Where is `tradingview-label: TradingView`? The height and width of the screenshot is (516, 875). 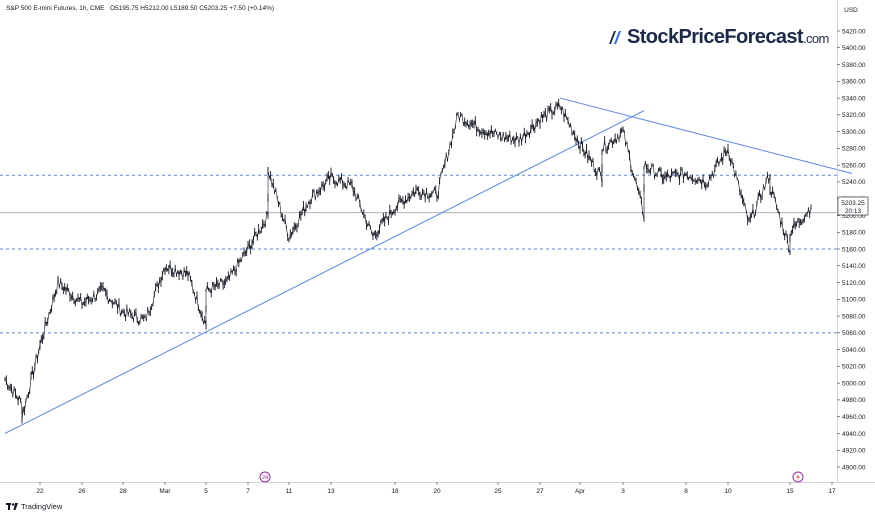 tradingview-label: TradingView is located at coordinates (42, 506).